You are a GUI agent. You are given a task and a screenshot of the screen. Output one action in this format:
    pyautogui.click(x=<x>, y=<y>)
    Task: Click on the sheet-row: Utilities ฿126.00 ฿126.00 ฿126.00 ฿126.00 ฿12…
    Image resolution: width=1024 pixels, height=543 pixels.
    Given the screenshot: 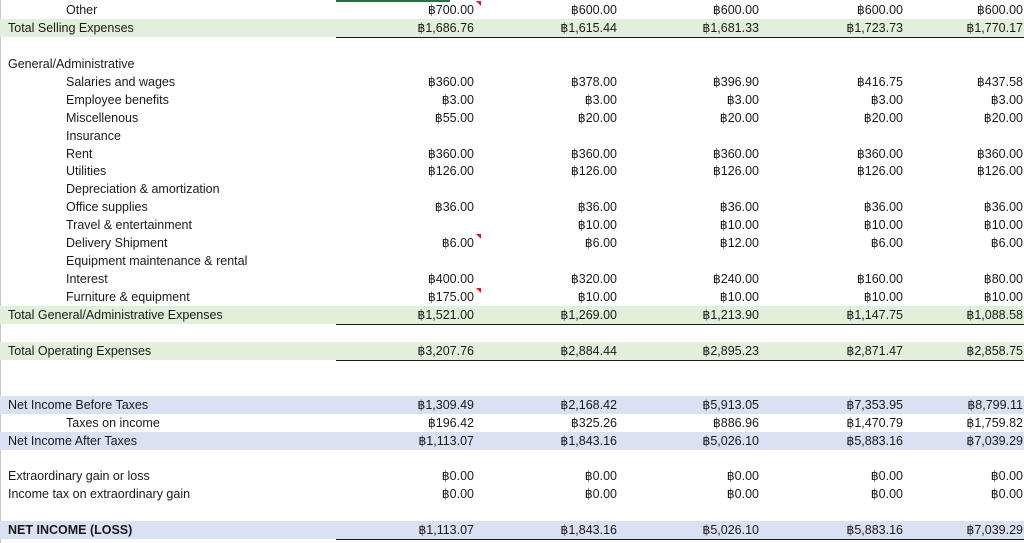 What is the action you would take?
    pyautogui.click(x=512, y=171)
    